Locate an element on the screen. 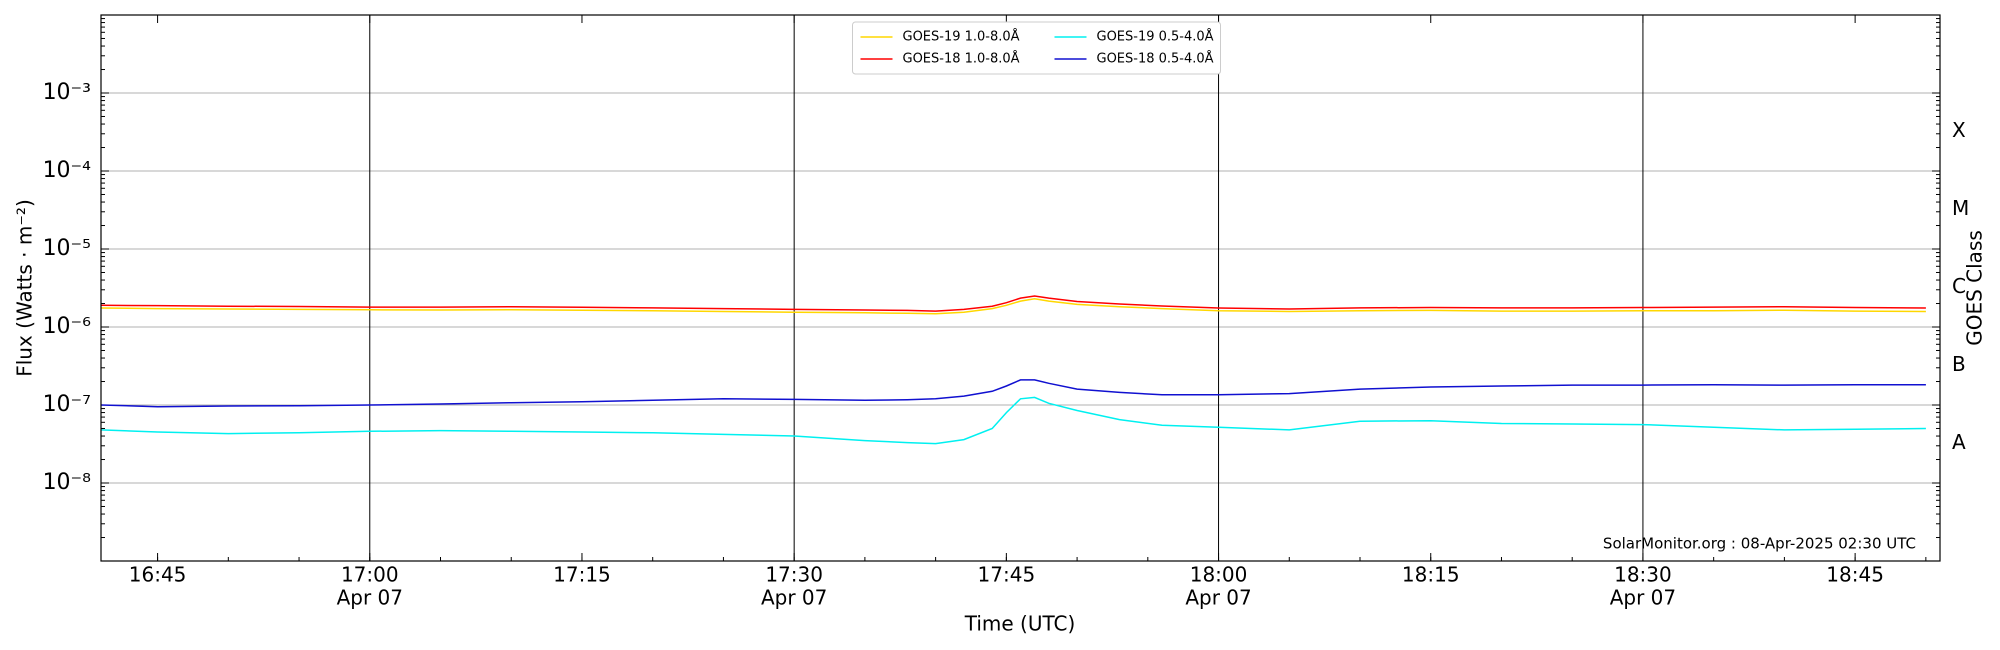  x-tick-label: 18:45 is located at coordinates (1855, 575).